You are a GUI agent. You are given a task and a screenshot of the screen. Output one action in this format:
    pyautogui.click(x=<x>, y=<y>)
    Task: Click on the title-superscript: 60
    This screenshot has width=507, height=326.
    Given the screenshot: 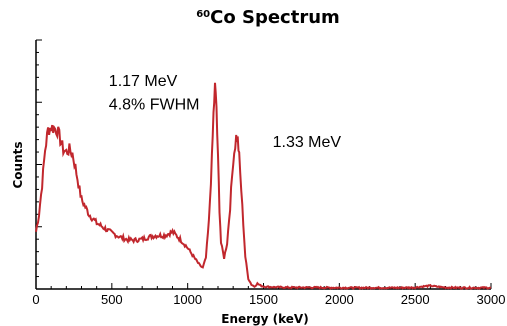 What is the action you would take?
    pyautogui.click(x=203, y=14)
    